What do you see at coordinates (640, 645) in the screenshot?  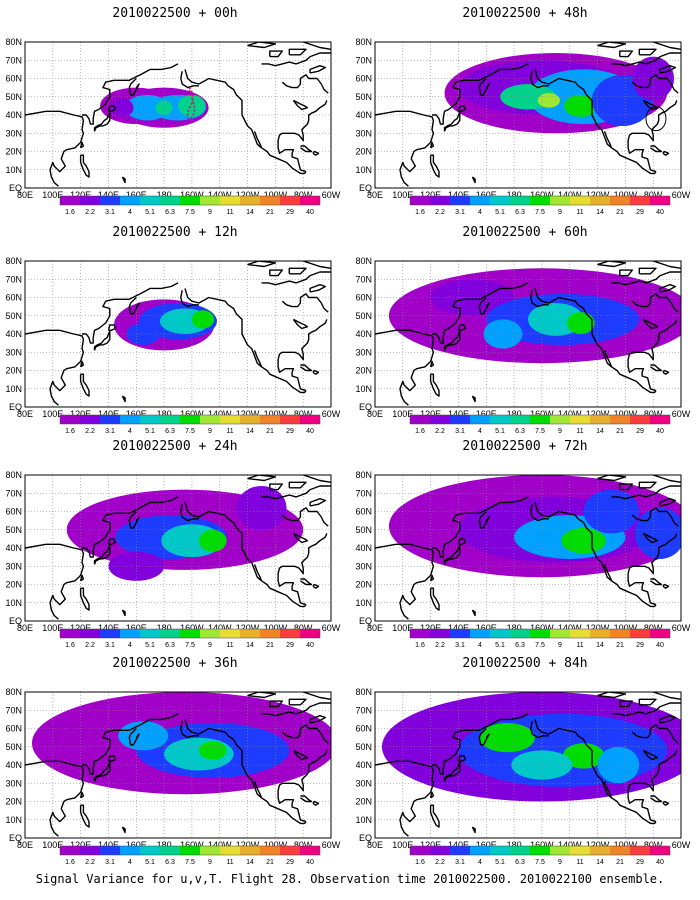 I see `colorbar-label: 29` at bounding box center [640, 645].